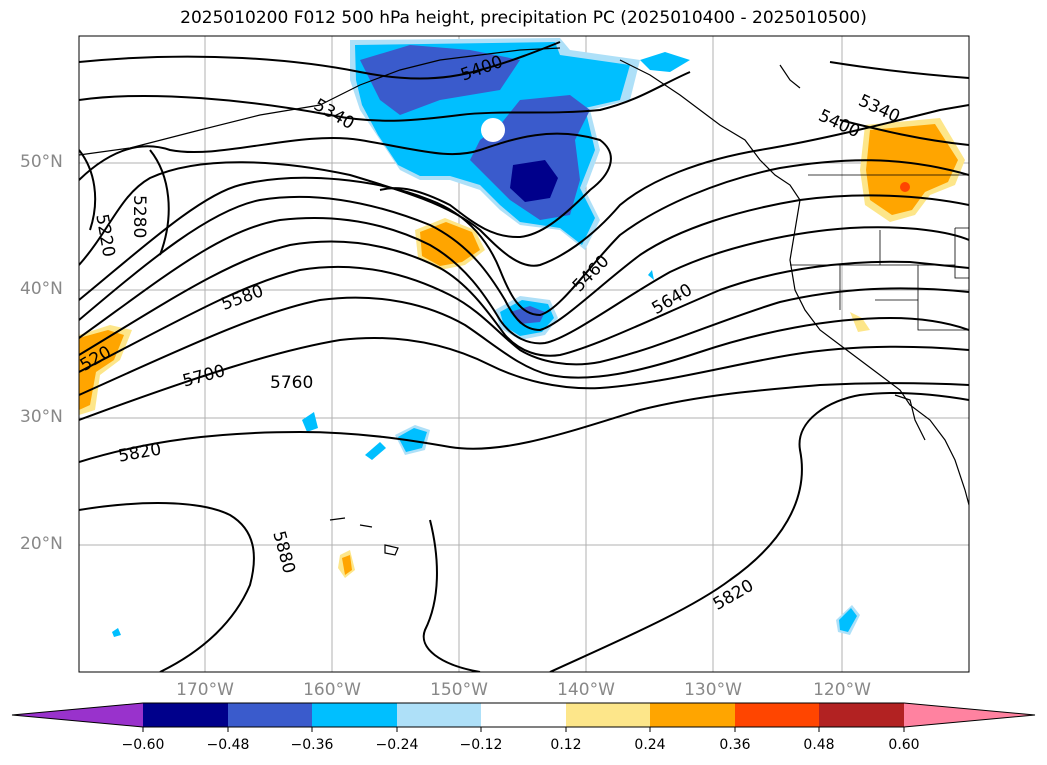 This screenshot has width=1047, height=765. Describe the element at coordinates (839, 124) in the screenshot. I see `contour-label-5400-west: 5400` at that location.